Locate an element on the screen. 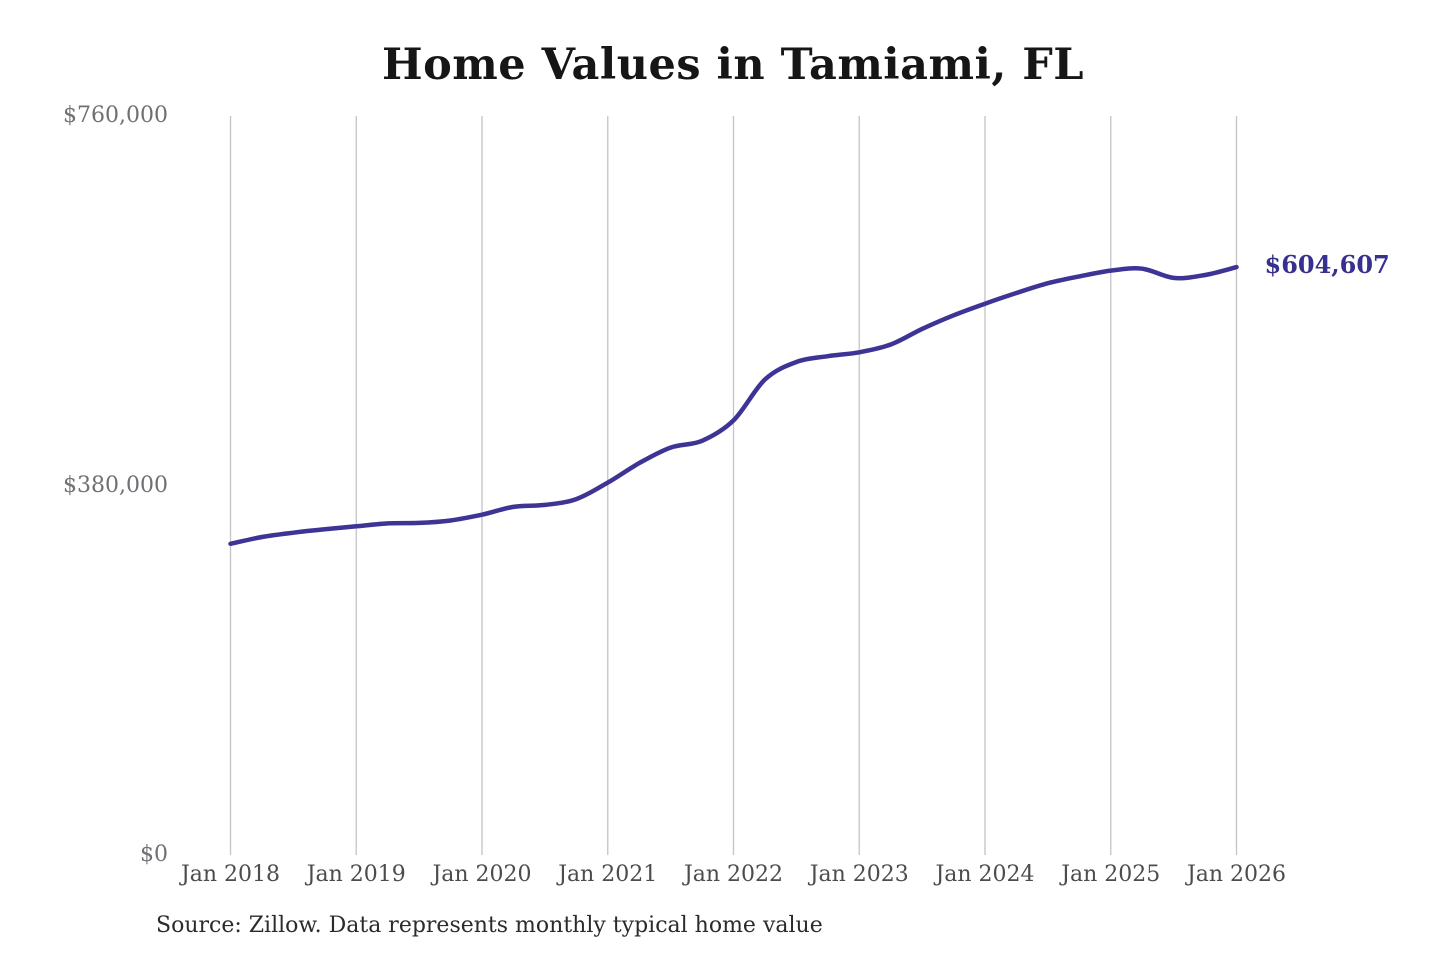 This screenshot has height=960, width=1440. x-axis-tick-label: Jan 2023 is located at coordinates (859, 874).